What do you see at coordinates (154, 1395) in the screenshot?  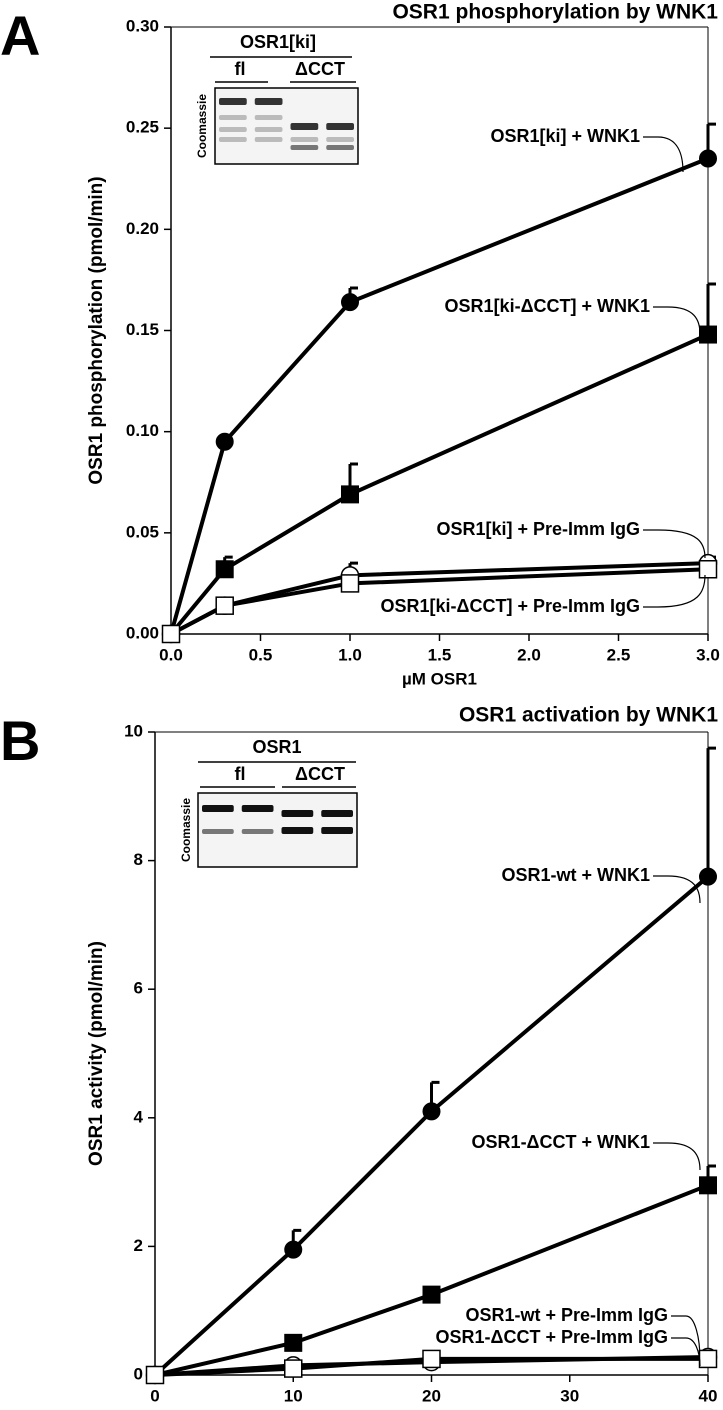 I see `x-tick-label: 0` at bounding box center [154, 1395].